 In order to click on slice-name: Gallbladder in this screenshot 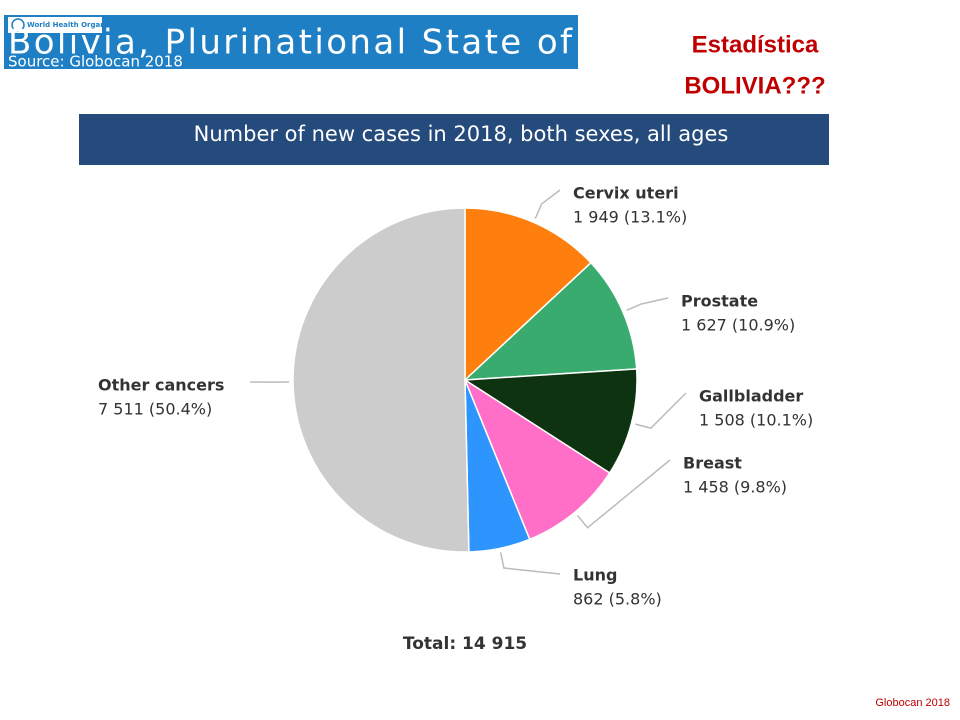, I will do `click(751, 396)`.